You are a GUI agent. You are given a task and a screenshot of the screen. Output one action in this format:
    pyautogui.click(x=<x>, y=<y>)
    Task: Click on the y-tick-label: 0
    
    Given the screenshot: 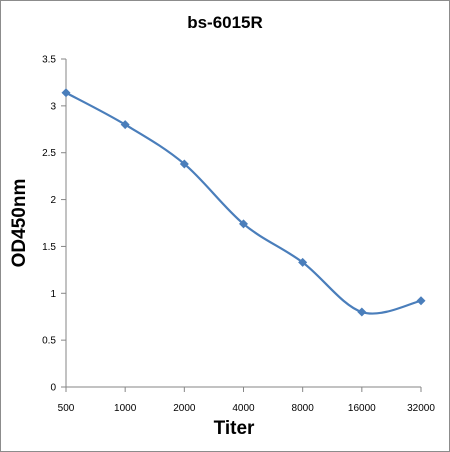 What is the action you would take?
    pyautogui.click(x=53, y=388)
    